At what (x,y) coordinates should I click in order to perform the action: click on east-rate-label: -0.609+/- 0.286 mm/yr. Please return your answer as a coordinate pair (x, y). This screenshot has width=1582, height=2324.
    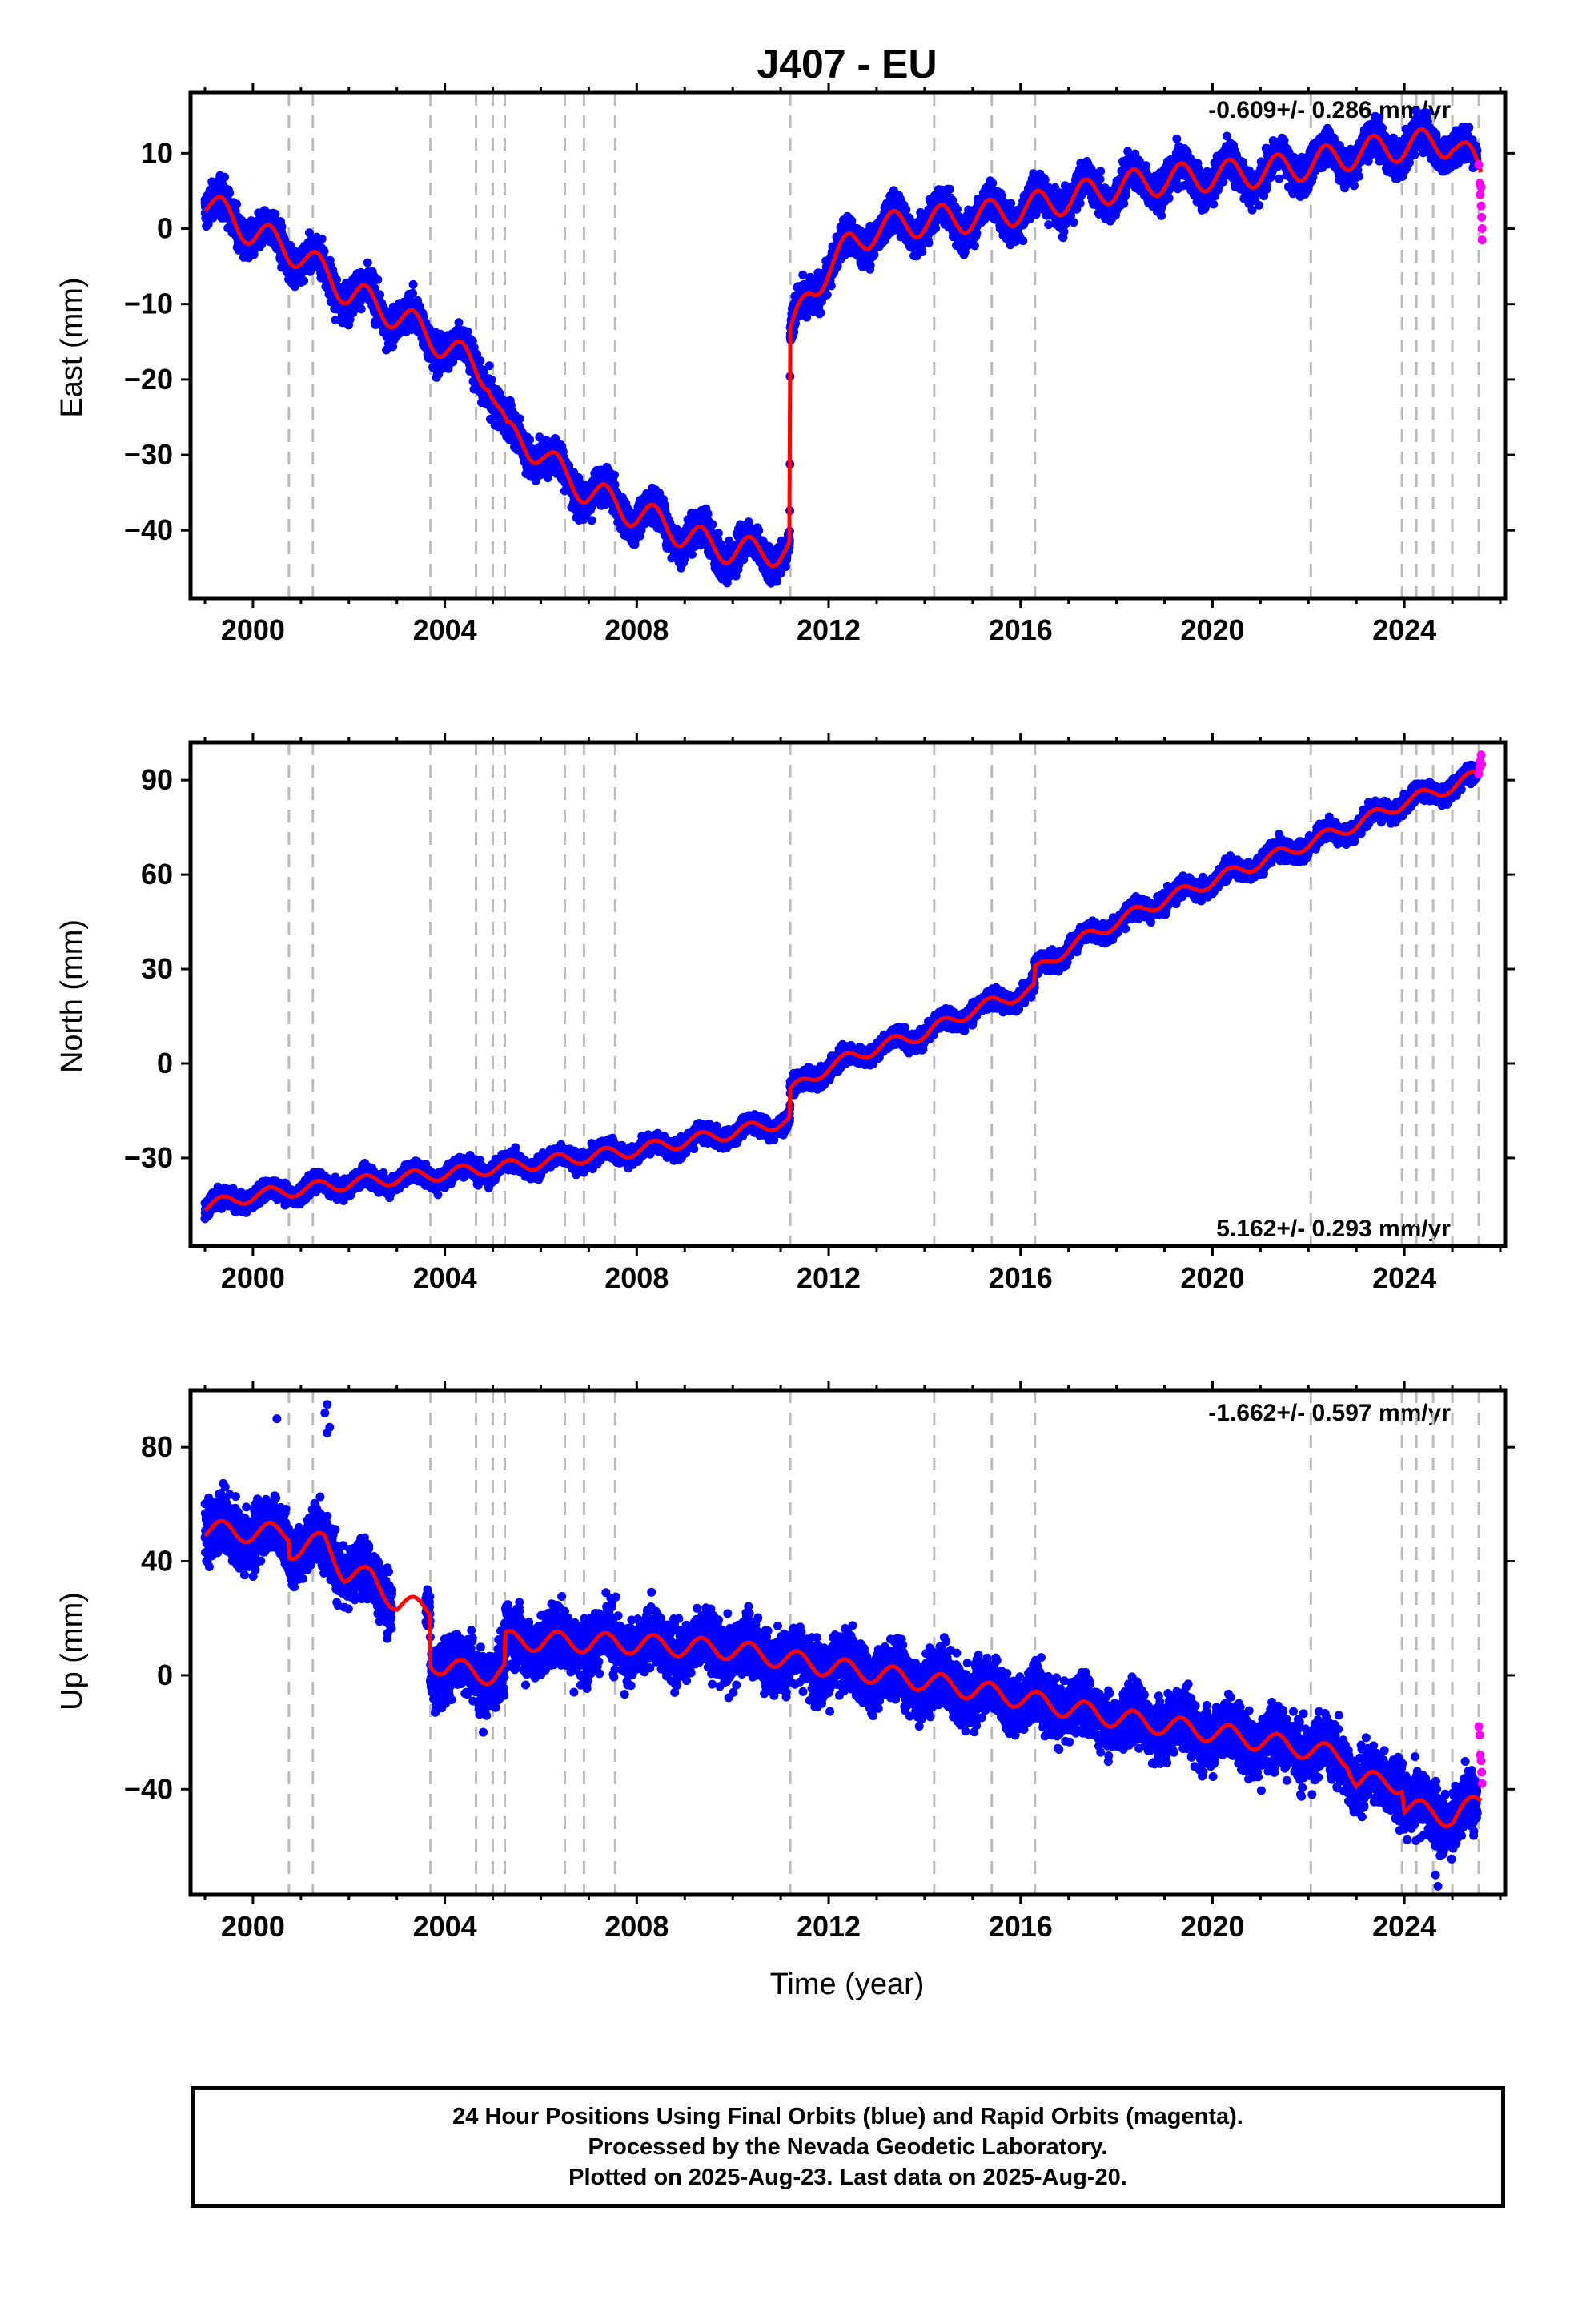
    Looking at the image, I should click on (1329, 110).